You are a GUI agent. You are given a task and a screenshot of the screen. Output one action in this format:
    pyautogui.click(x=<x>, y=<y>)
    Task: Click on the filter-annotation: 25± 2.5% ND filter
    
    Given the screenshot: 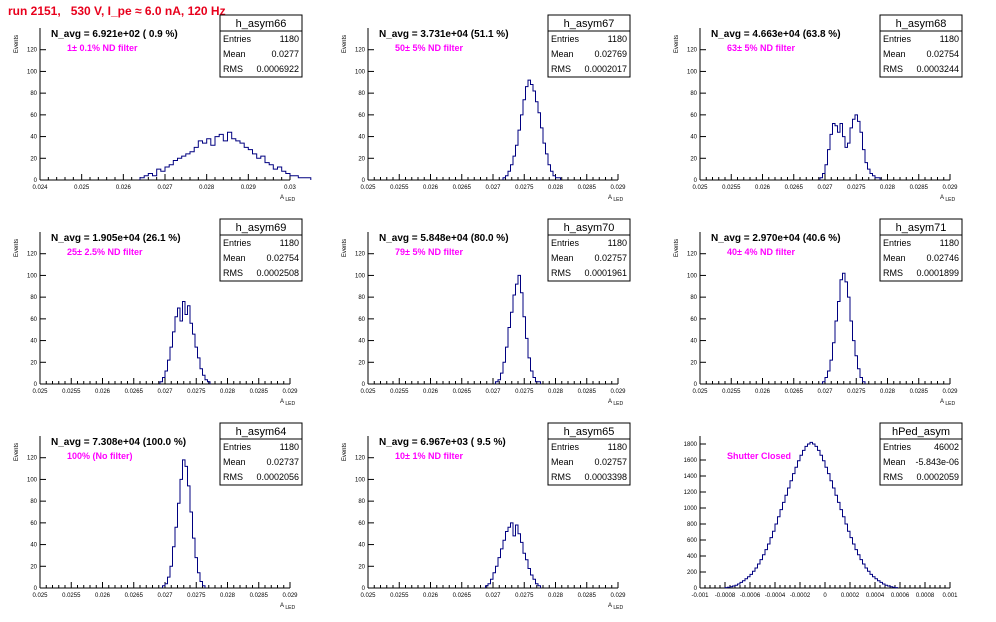 What is the action you would take?
    pyautogui.click(x=105, y=252)
    